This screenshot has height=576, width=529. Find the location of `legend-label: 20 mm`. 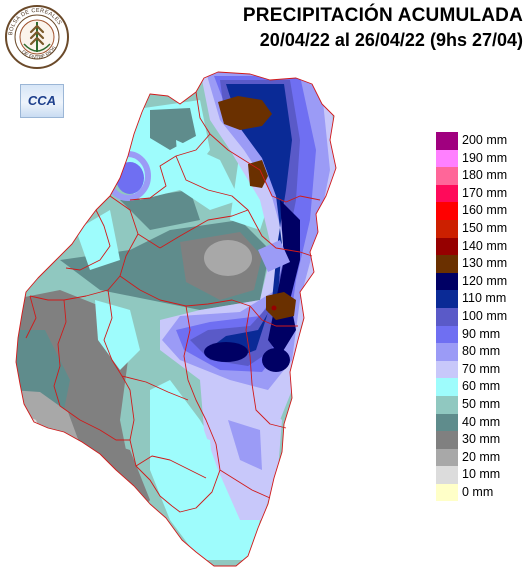

legend-label: 20 mm is located at coordinates (481, 456).